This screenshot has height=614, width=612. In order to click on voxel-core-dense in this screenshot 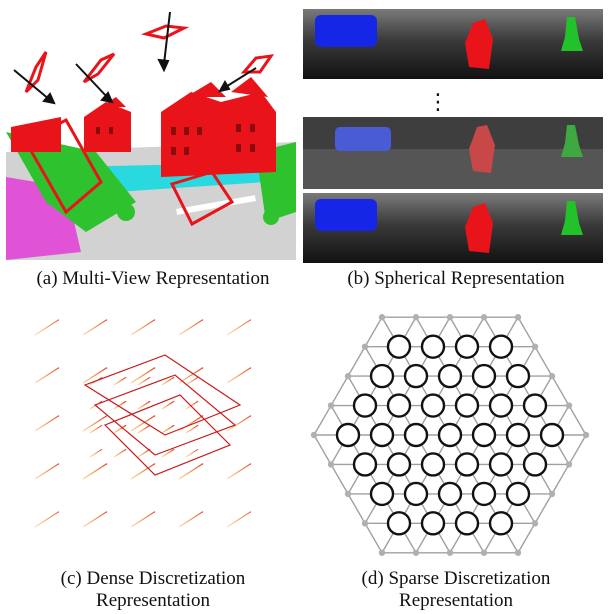, I will do `click(162, 415)`.